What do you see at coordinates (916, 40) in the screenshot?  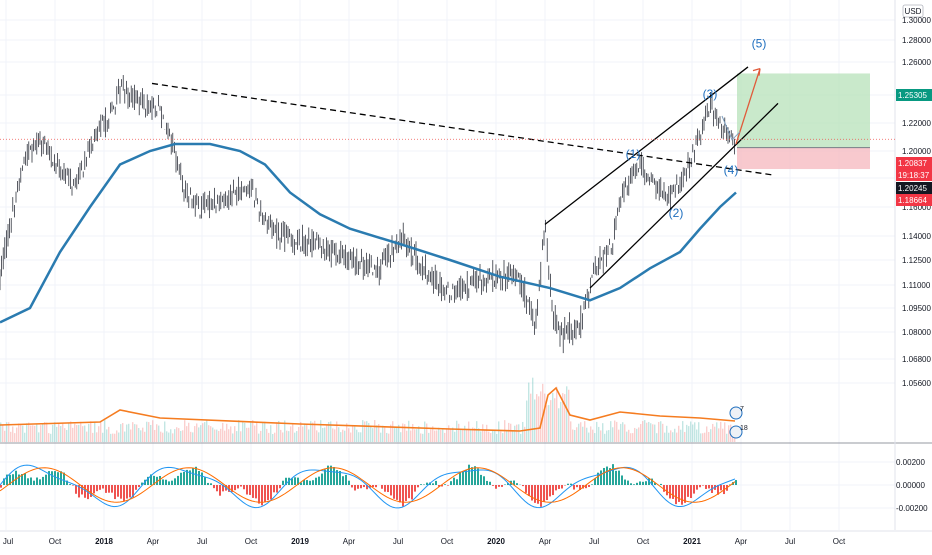 I see `price-tick-label: 1.28000` at bounding box center [916, 40].